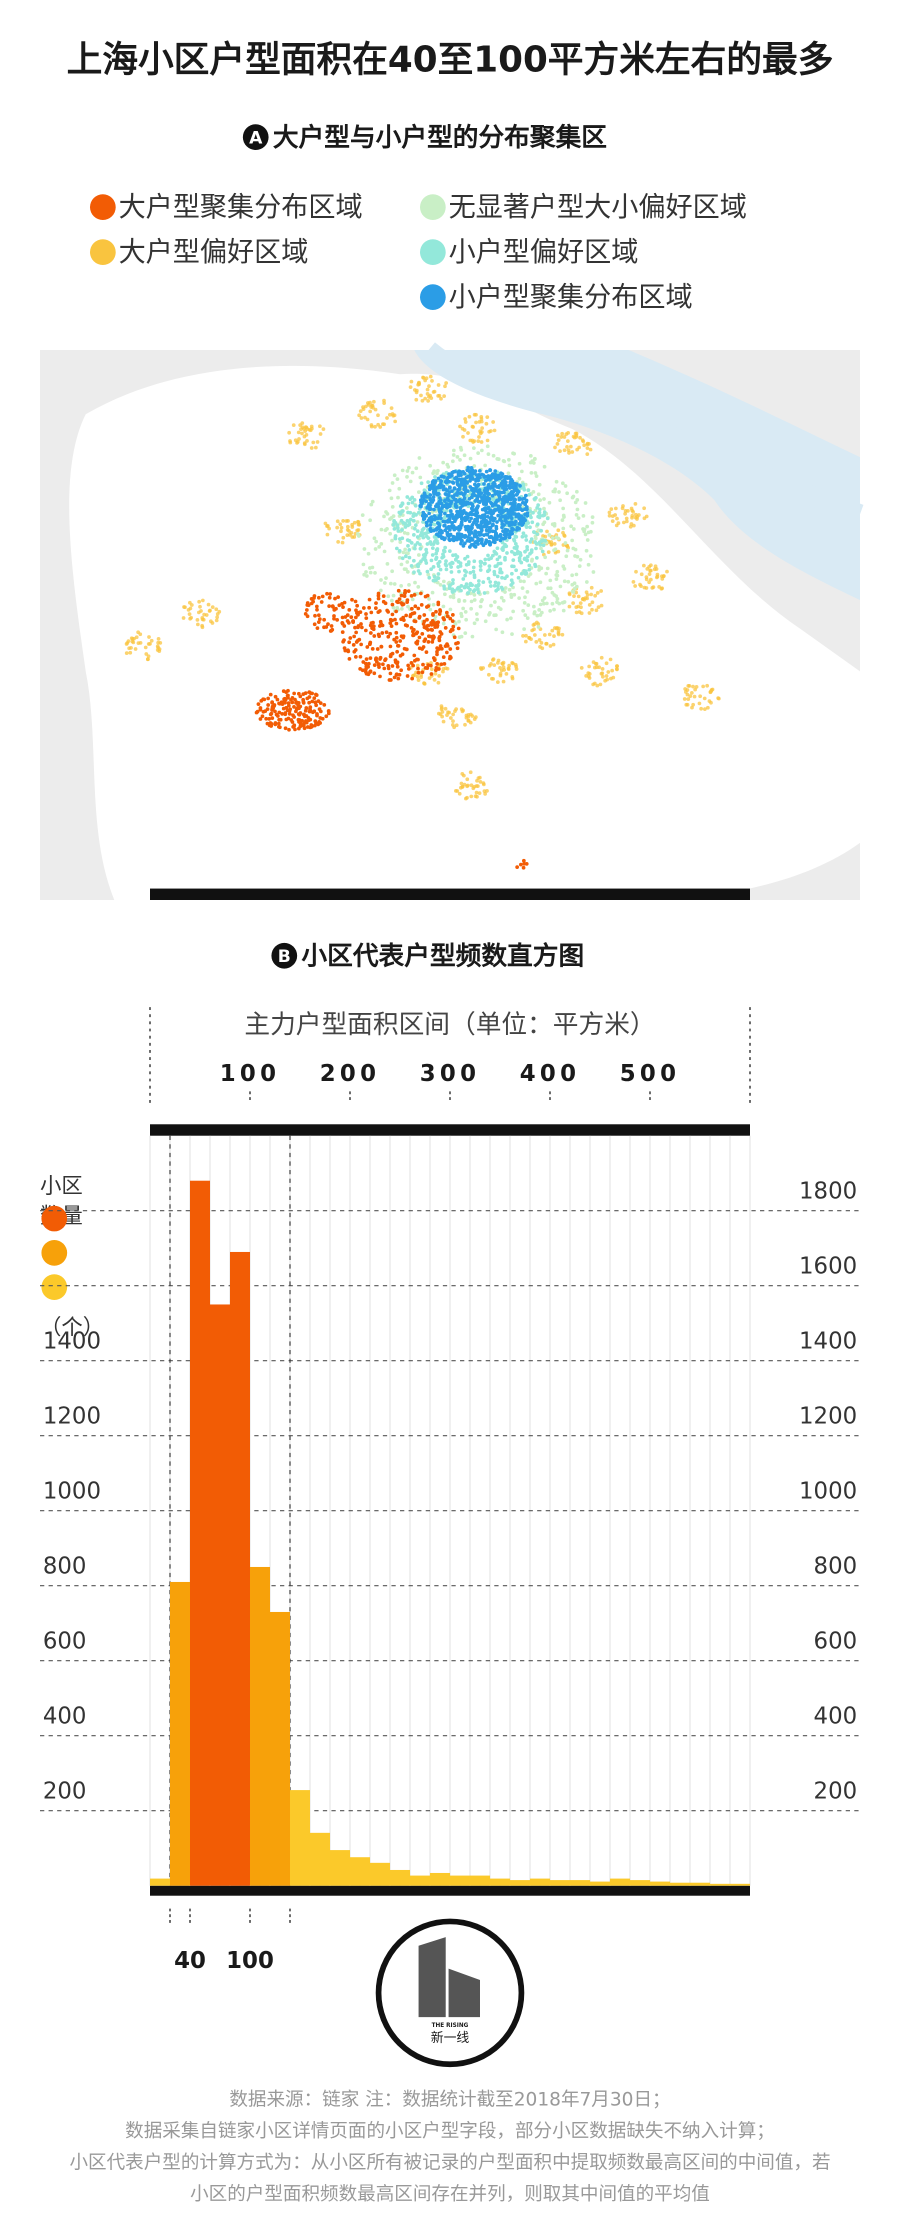 The image size is (900, 2240). What do you see at coordinates (300, 1838) in the screenshot?
I see `bar` at bounding box center [300, 1838].